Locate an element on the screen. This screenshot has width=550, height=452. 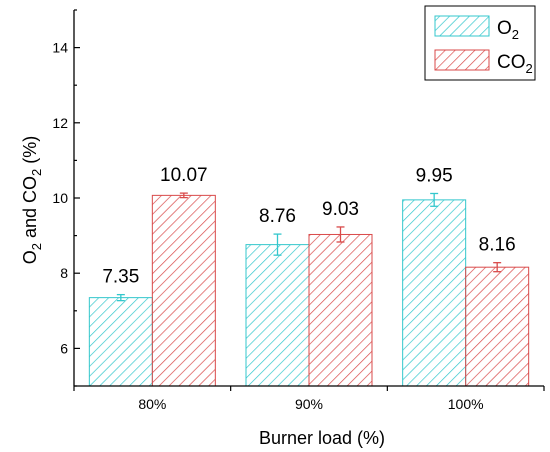
data-label-co2-1: 9.03 is located at coordinates (340, 209).